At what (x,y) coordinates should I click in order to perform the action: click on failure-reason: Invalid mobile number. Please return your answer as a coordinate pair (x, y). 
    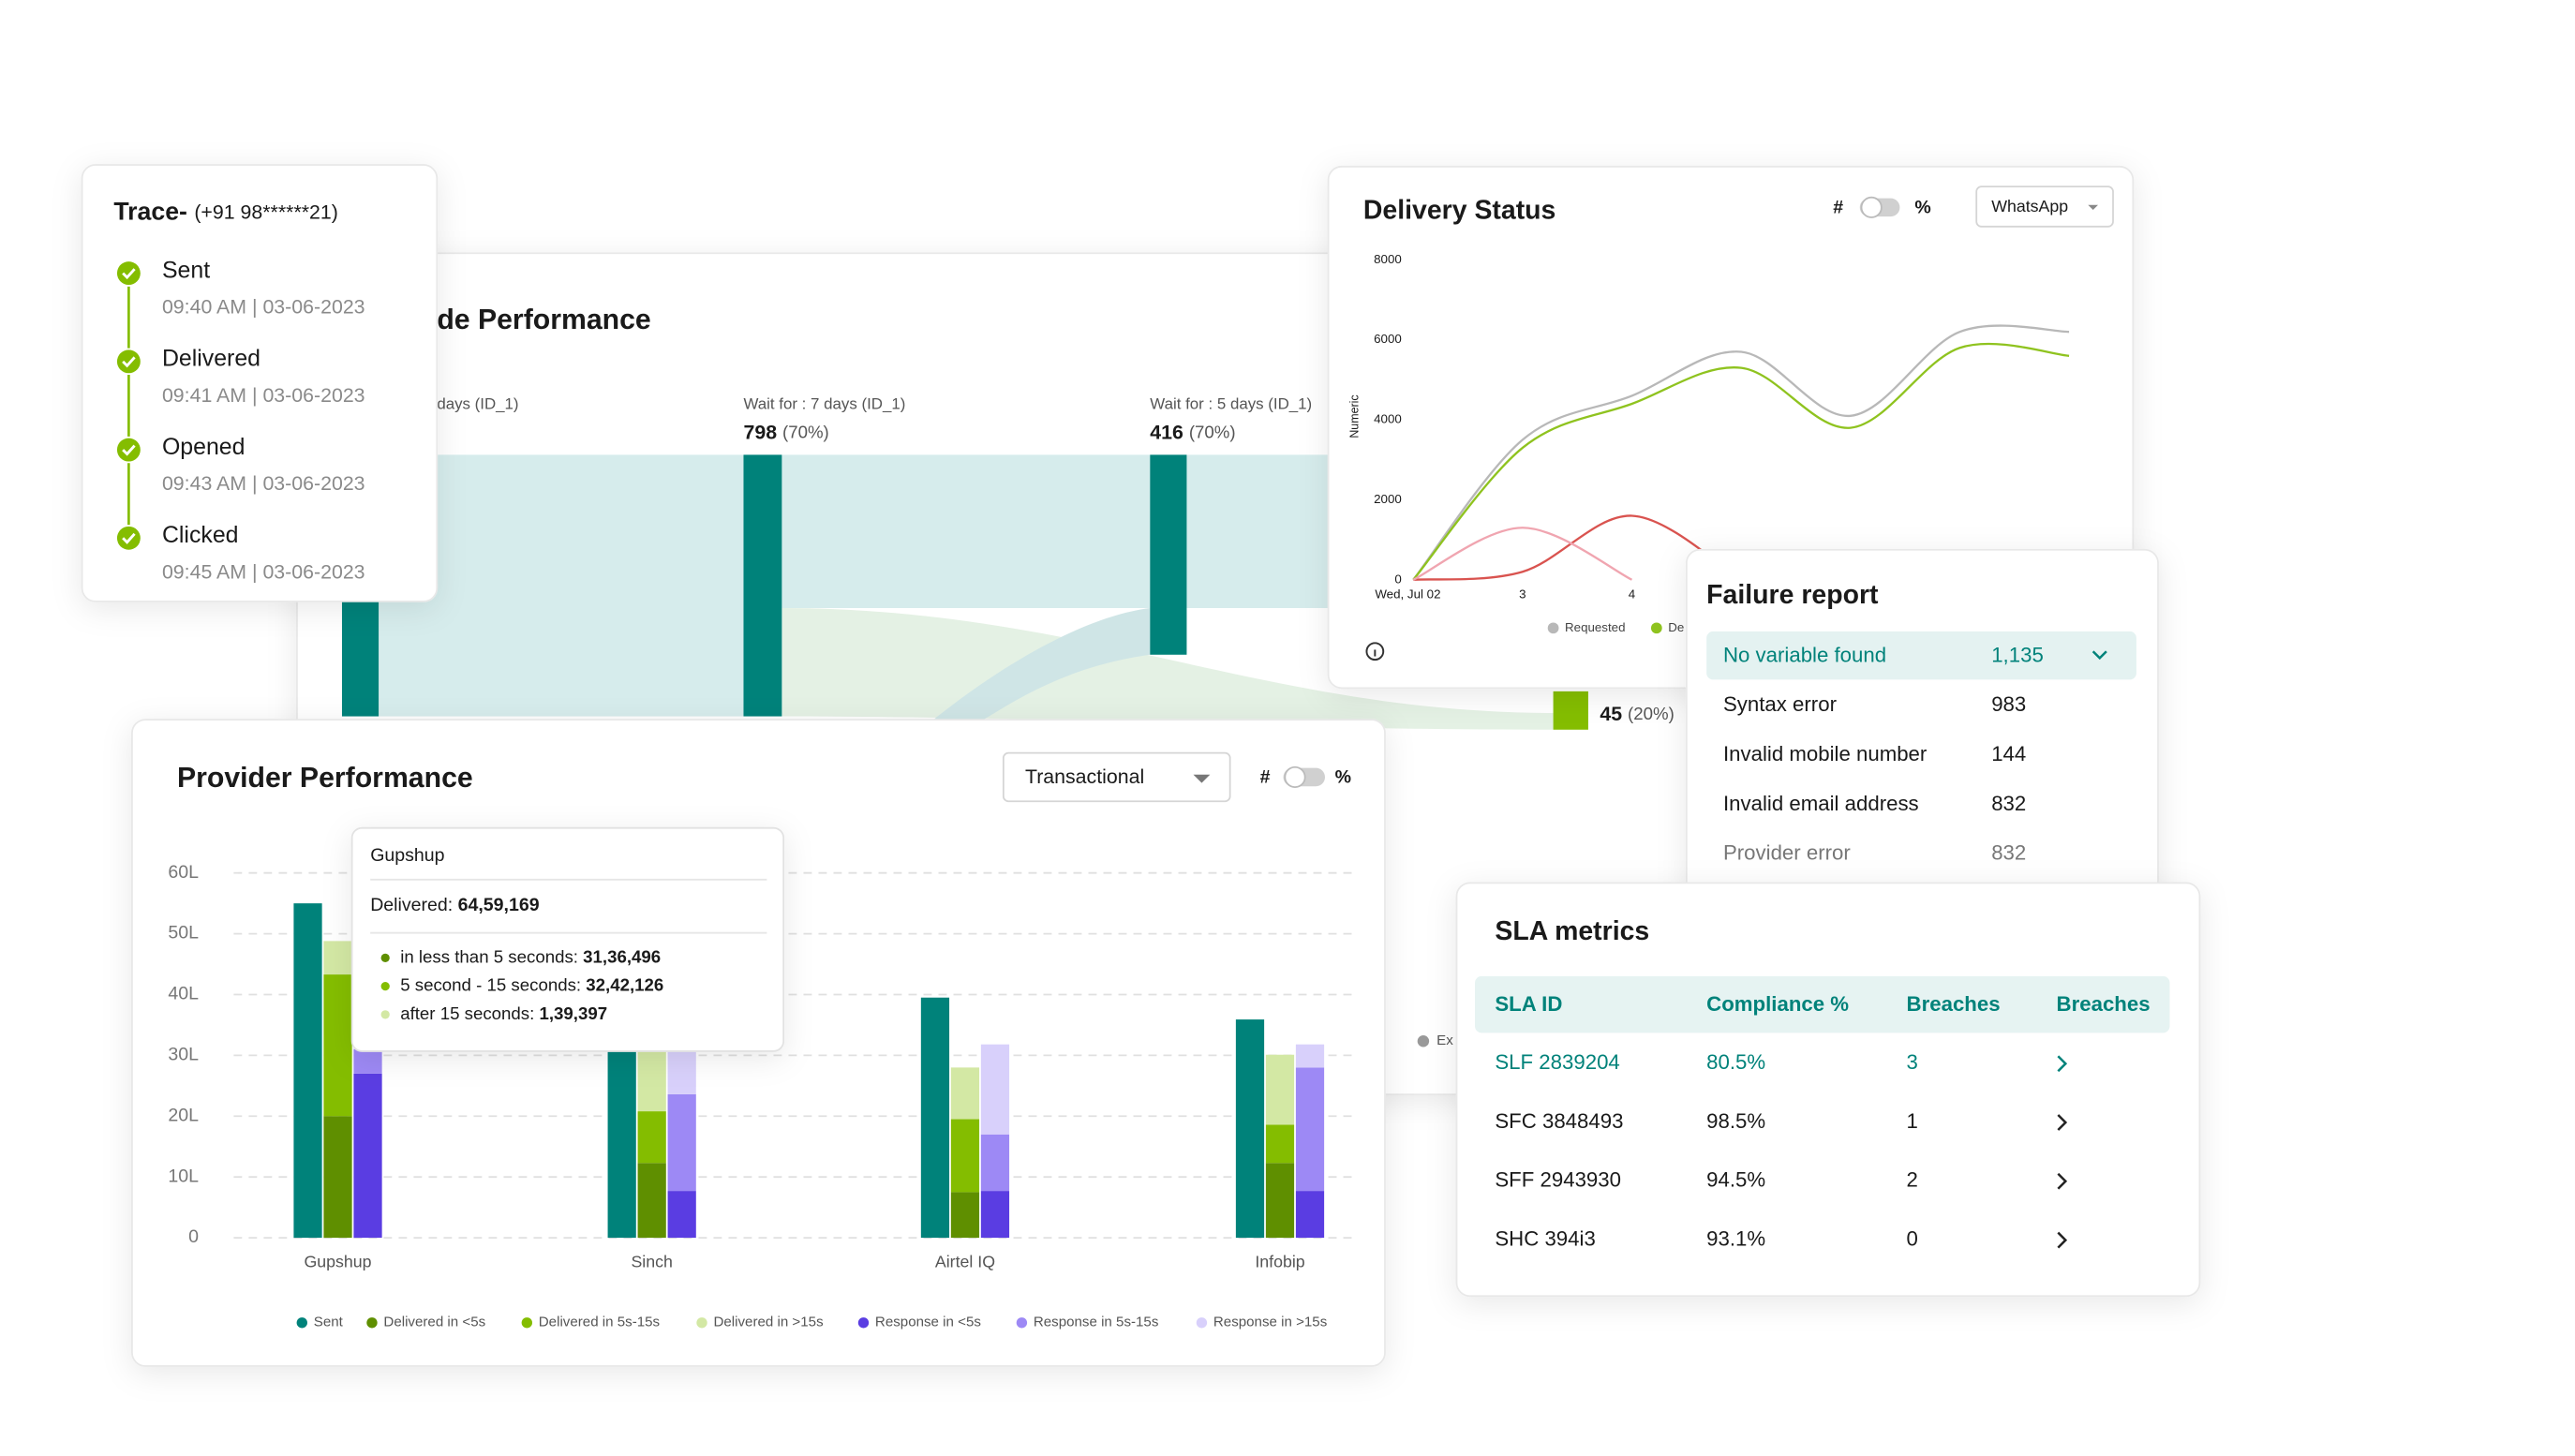
    Looking at the image, I should click on (1825, 753).